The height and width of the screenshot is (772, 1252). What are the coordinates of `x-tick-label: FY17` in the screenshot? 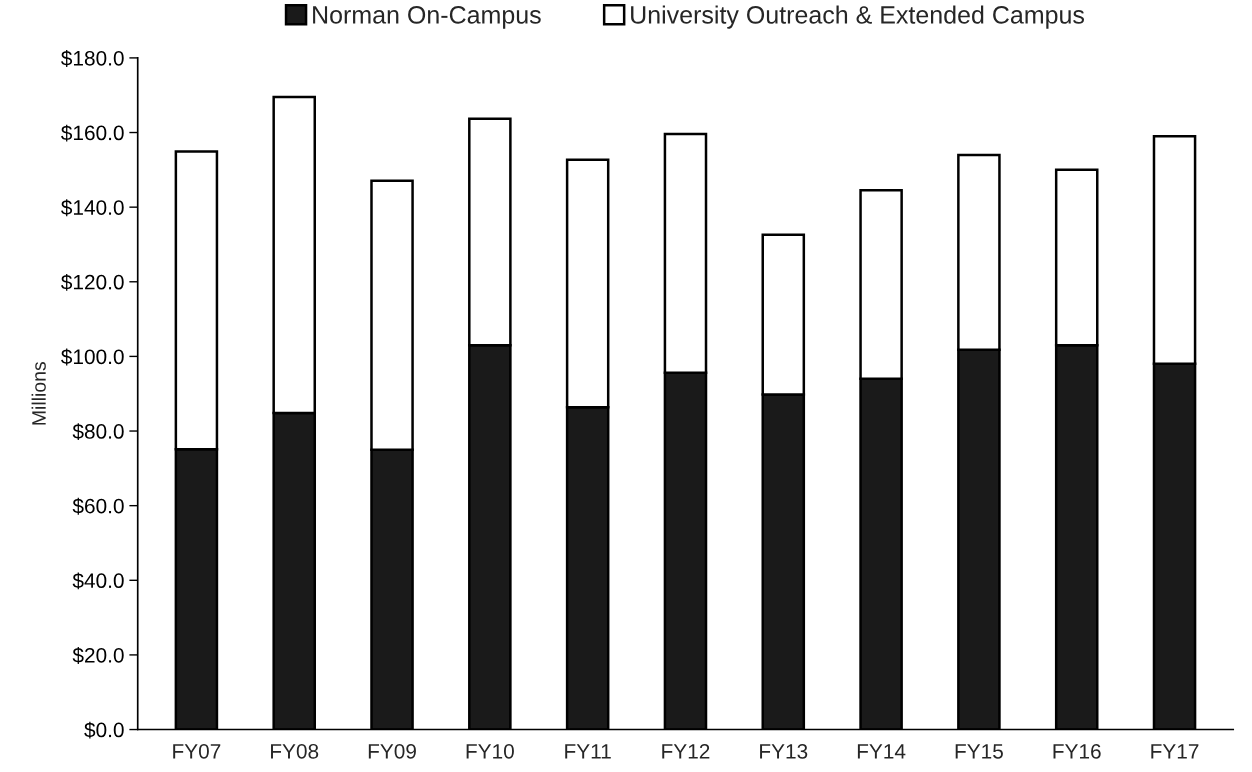 It's located at (1175, 751).